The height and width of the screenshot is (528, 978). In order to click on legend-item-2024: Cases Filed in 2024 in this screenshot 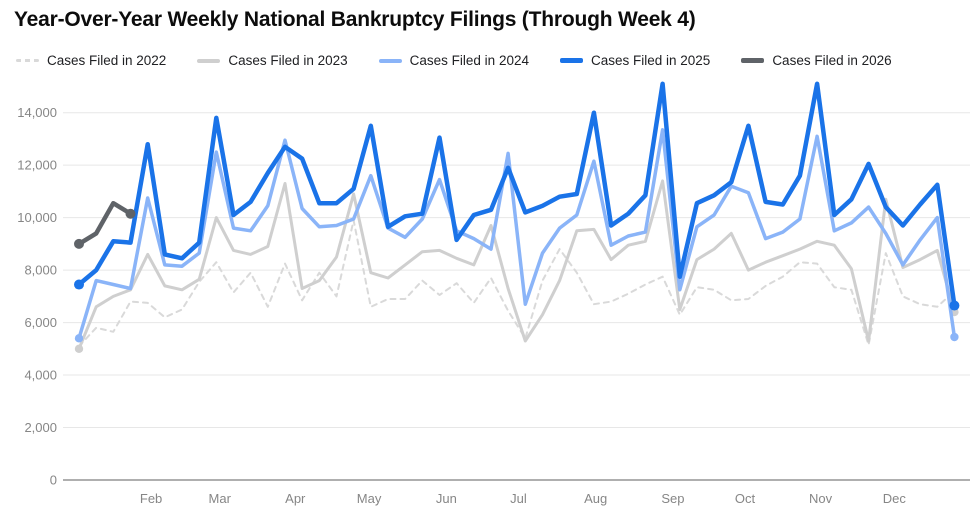, I will do `click(453, 60)`.